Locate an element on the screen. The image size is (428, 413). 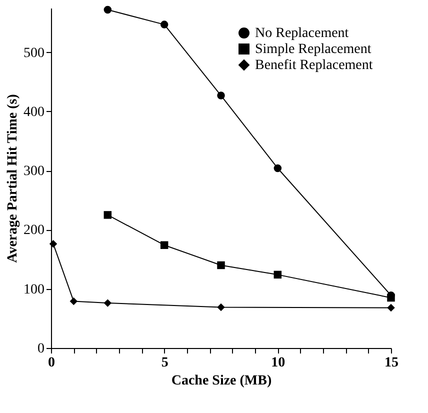
y-axis-title: Average Partial Hit Time (s) is located at coordinates (13, 178).